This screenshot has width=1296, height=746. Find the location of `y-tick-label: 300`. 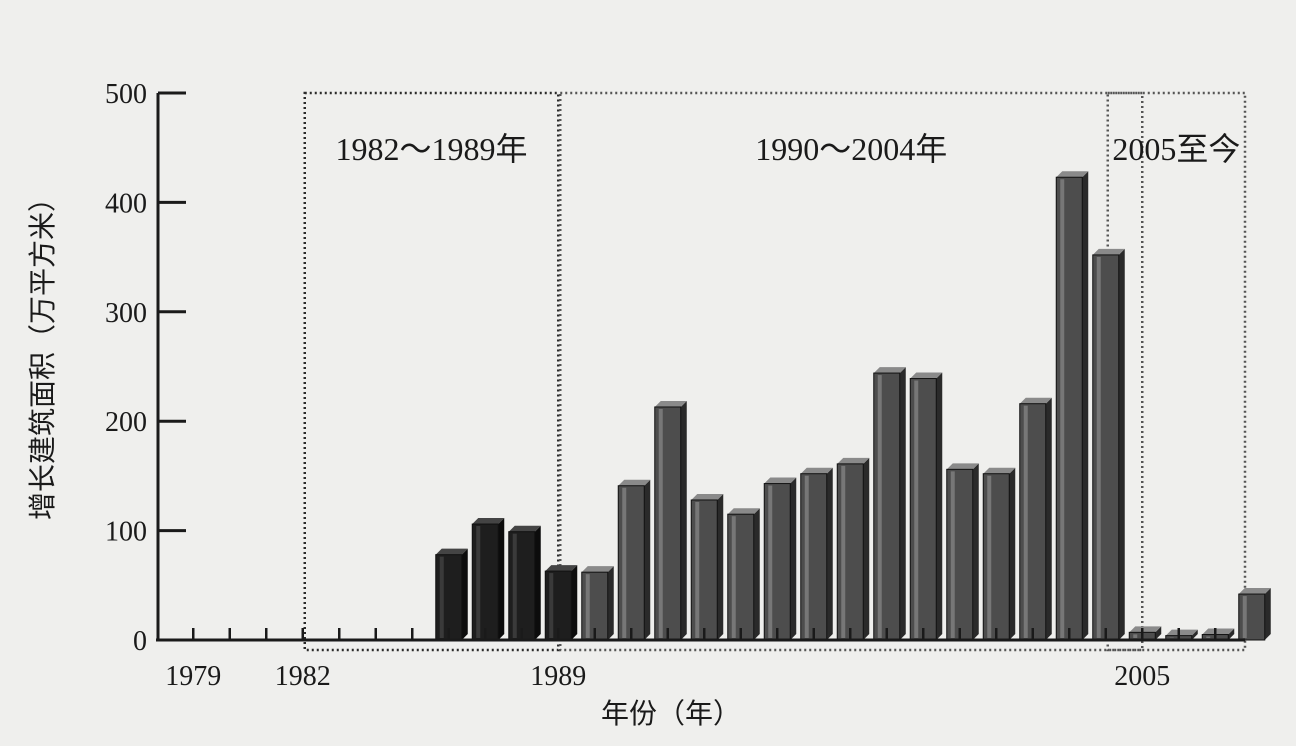

y-tick-label: 300 is located at coordinates (126, 313).